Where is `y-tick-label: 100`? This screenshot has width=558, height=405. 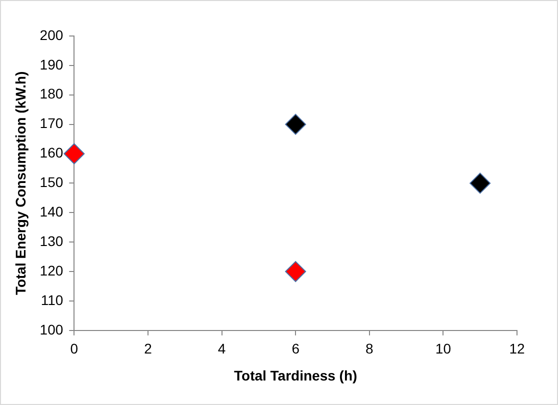
y-tick-label: 100 is located at coordinates (52, 329).